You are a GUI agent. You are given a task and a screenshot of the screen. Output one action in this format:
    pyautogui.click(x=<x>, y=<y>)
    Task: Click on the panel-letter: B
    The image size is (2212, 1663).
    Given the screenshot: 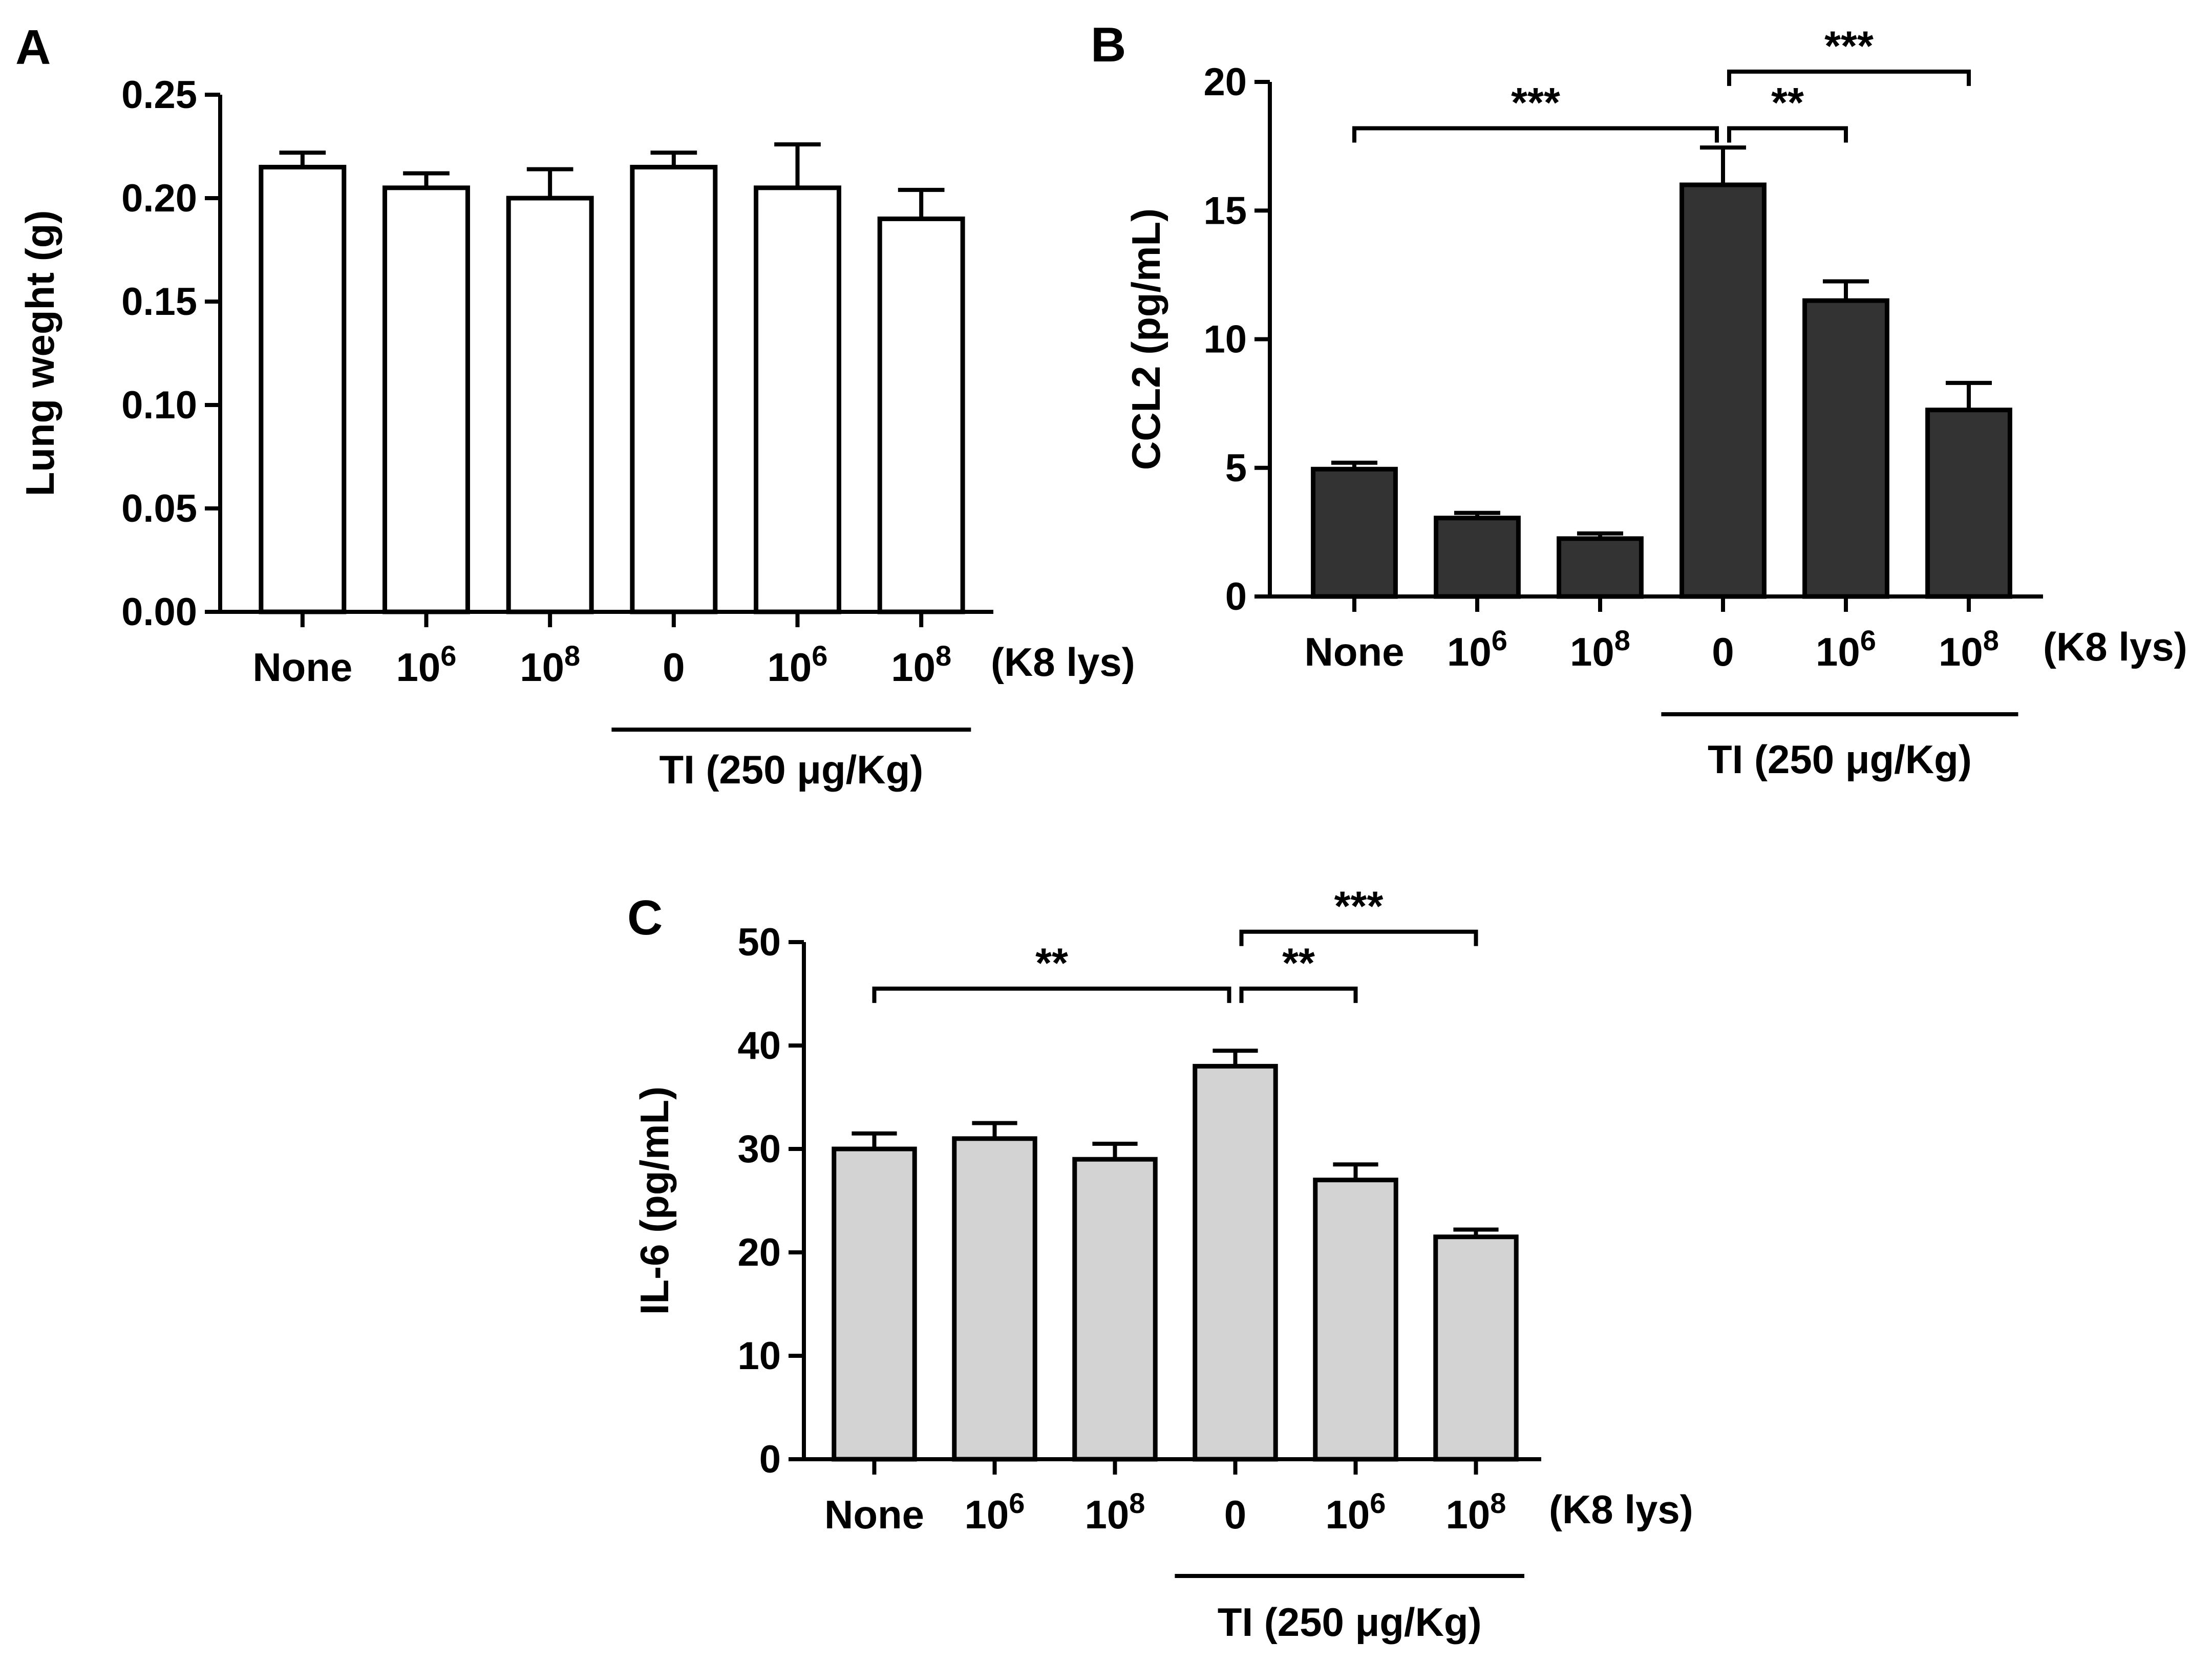 What is the action you would take?
    pyautogui.click(x=1109, y=44)
    